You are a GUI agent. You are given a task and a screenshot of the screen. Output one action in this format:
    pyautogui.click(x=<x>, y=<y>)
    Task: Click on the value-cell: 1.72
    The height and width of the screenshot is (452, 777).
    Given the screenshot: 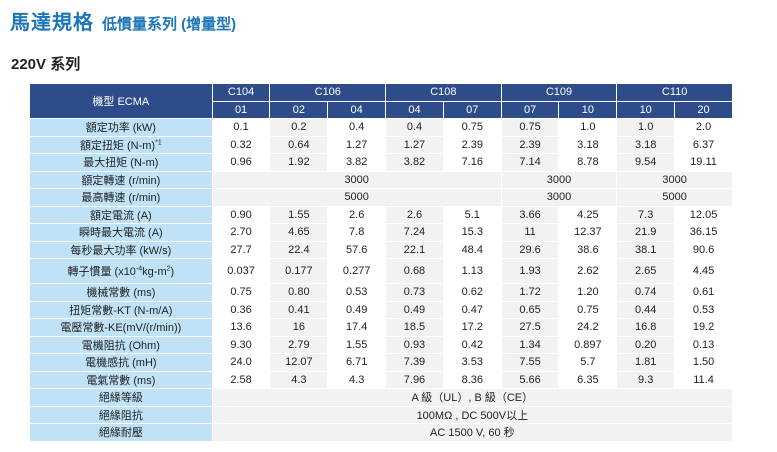 What is the action you would take?
    pyautogui.click(x=530, y=292)
    